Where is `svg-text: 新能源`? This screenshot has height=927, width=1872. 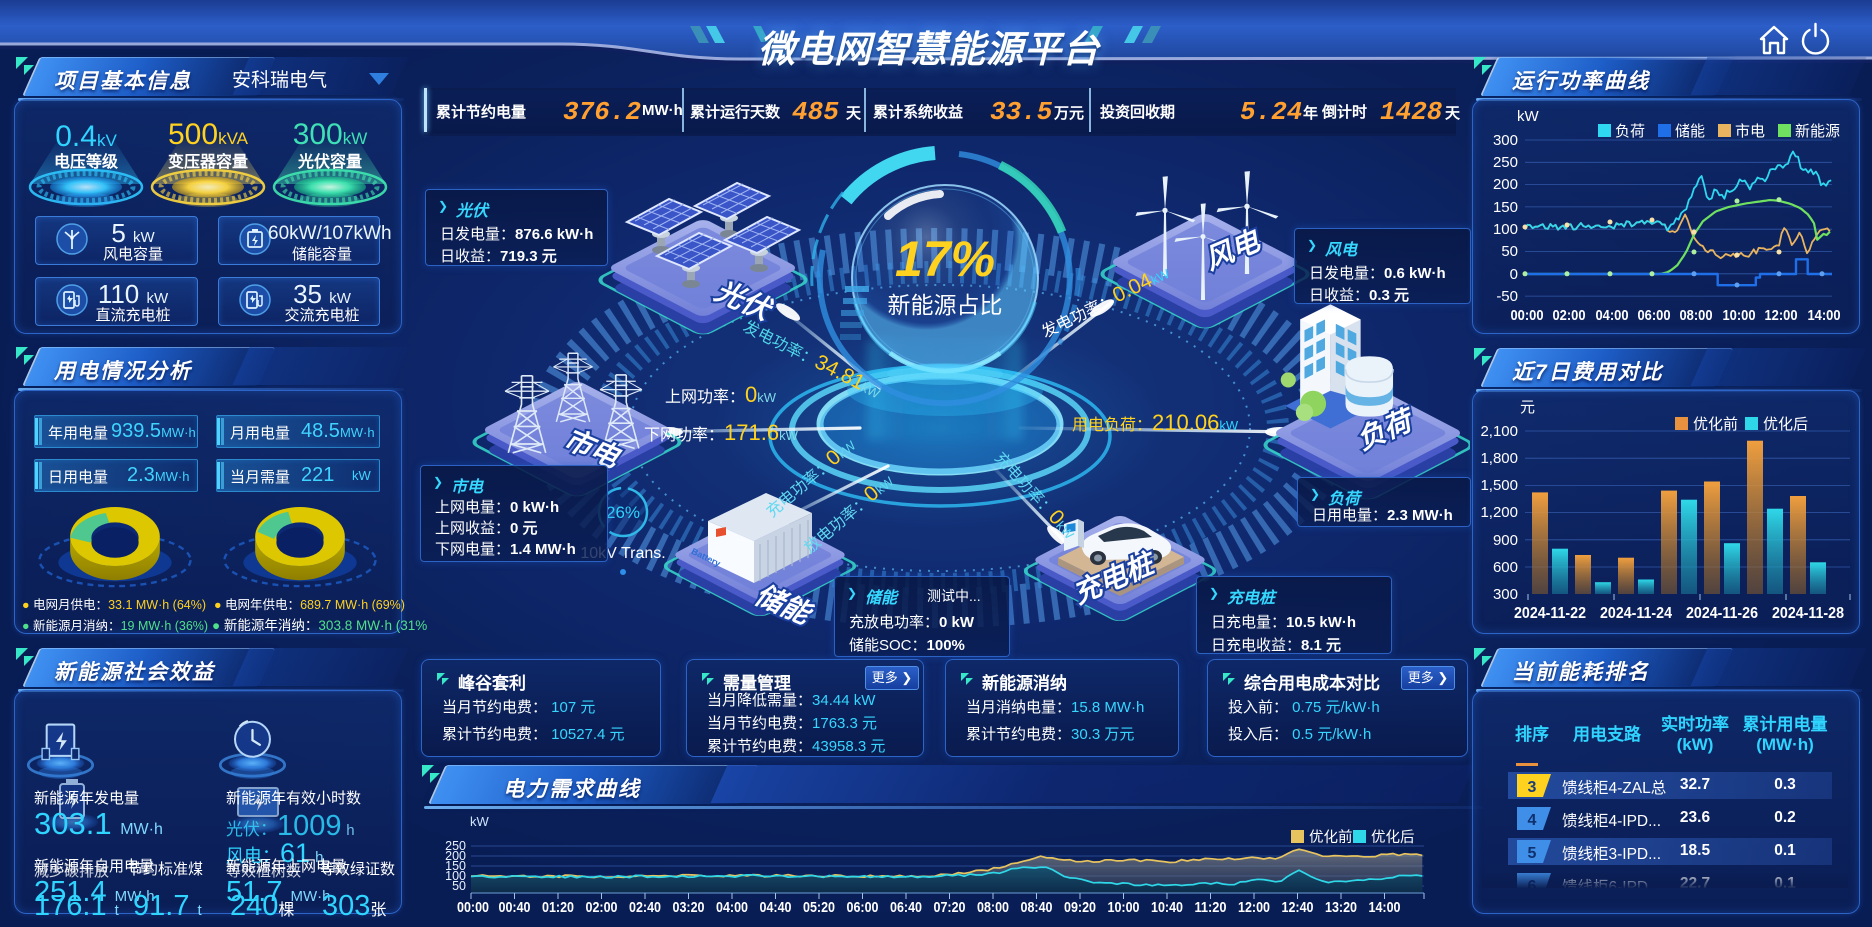 svg-text: 新能源 is located at coordinates (1817, 131).